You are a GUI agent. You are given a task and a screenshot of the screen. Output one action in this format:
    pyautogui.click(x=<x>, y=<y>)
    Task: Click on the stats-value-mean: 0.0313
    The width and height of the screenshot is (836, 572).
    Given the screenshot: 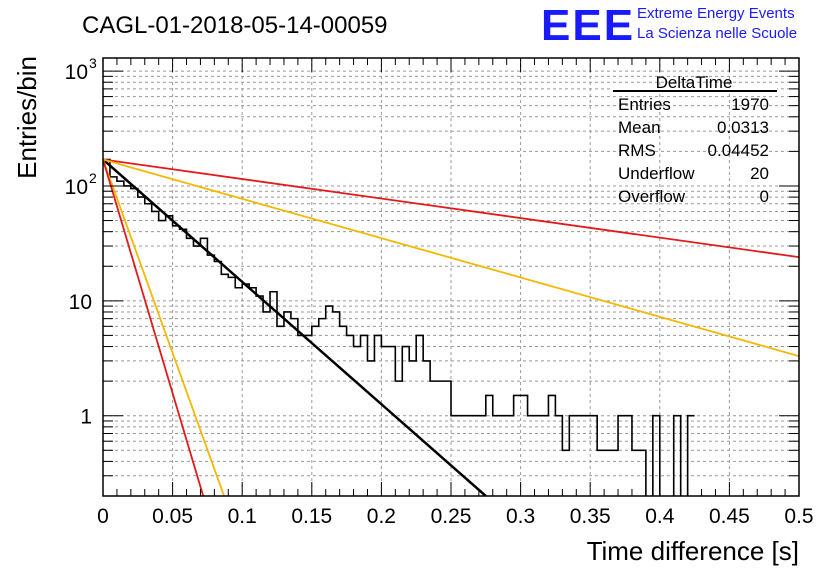 What is the action you would take?
    pyautogui.click(x=743, y=127)
    